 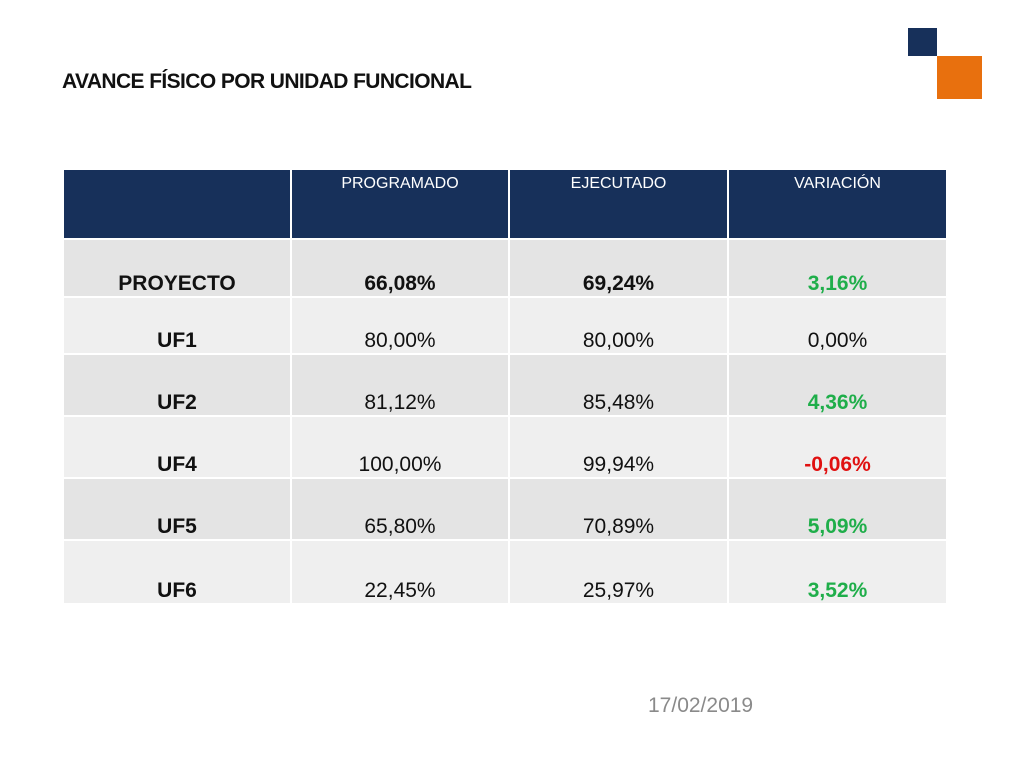 What do you see at coordinates (177, 325) in the screenshot?
I see `row-label: UF1` at bounding box center [177, 325].